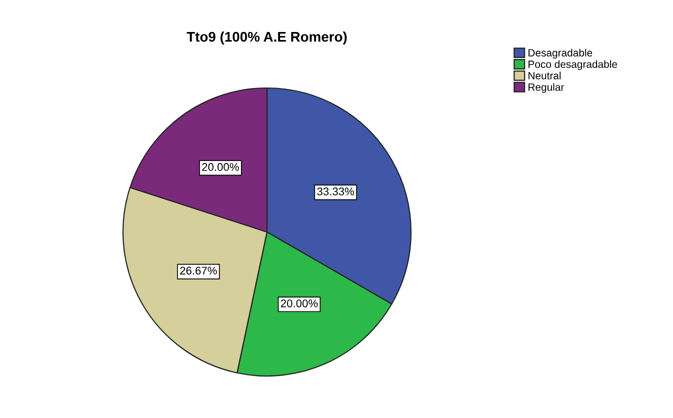 Image resolution: width=673 pixels, height=418 pixels. What do you see at coordinates (546, 88) in the screenshot?
I see `legend-label: Regular` at bounding box center [546, 88].